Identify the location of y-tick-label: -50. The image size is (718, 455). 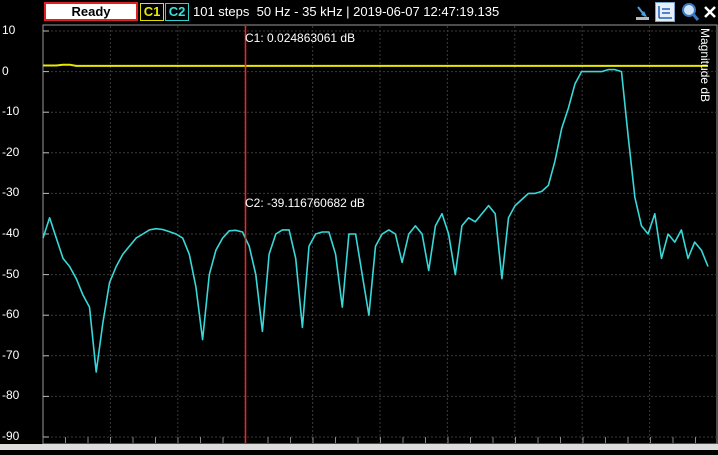
(11, 273).